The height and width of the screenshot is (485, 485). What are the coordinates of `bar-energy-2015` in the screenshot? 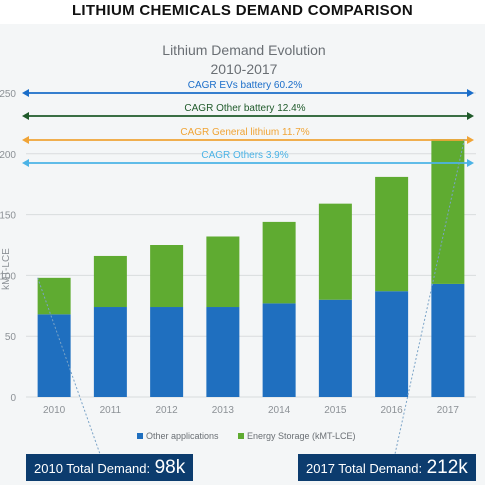 It's located at (335, 251).